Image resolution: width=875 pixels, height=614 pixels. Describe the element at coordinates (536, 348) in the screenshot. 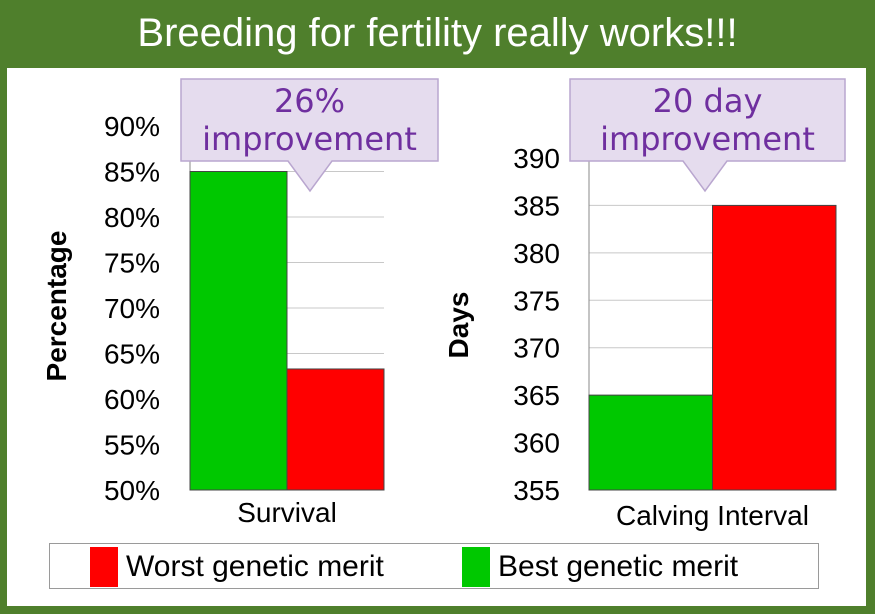

I see `y-tick-label: 370` at that location.